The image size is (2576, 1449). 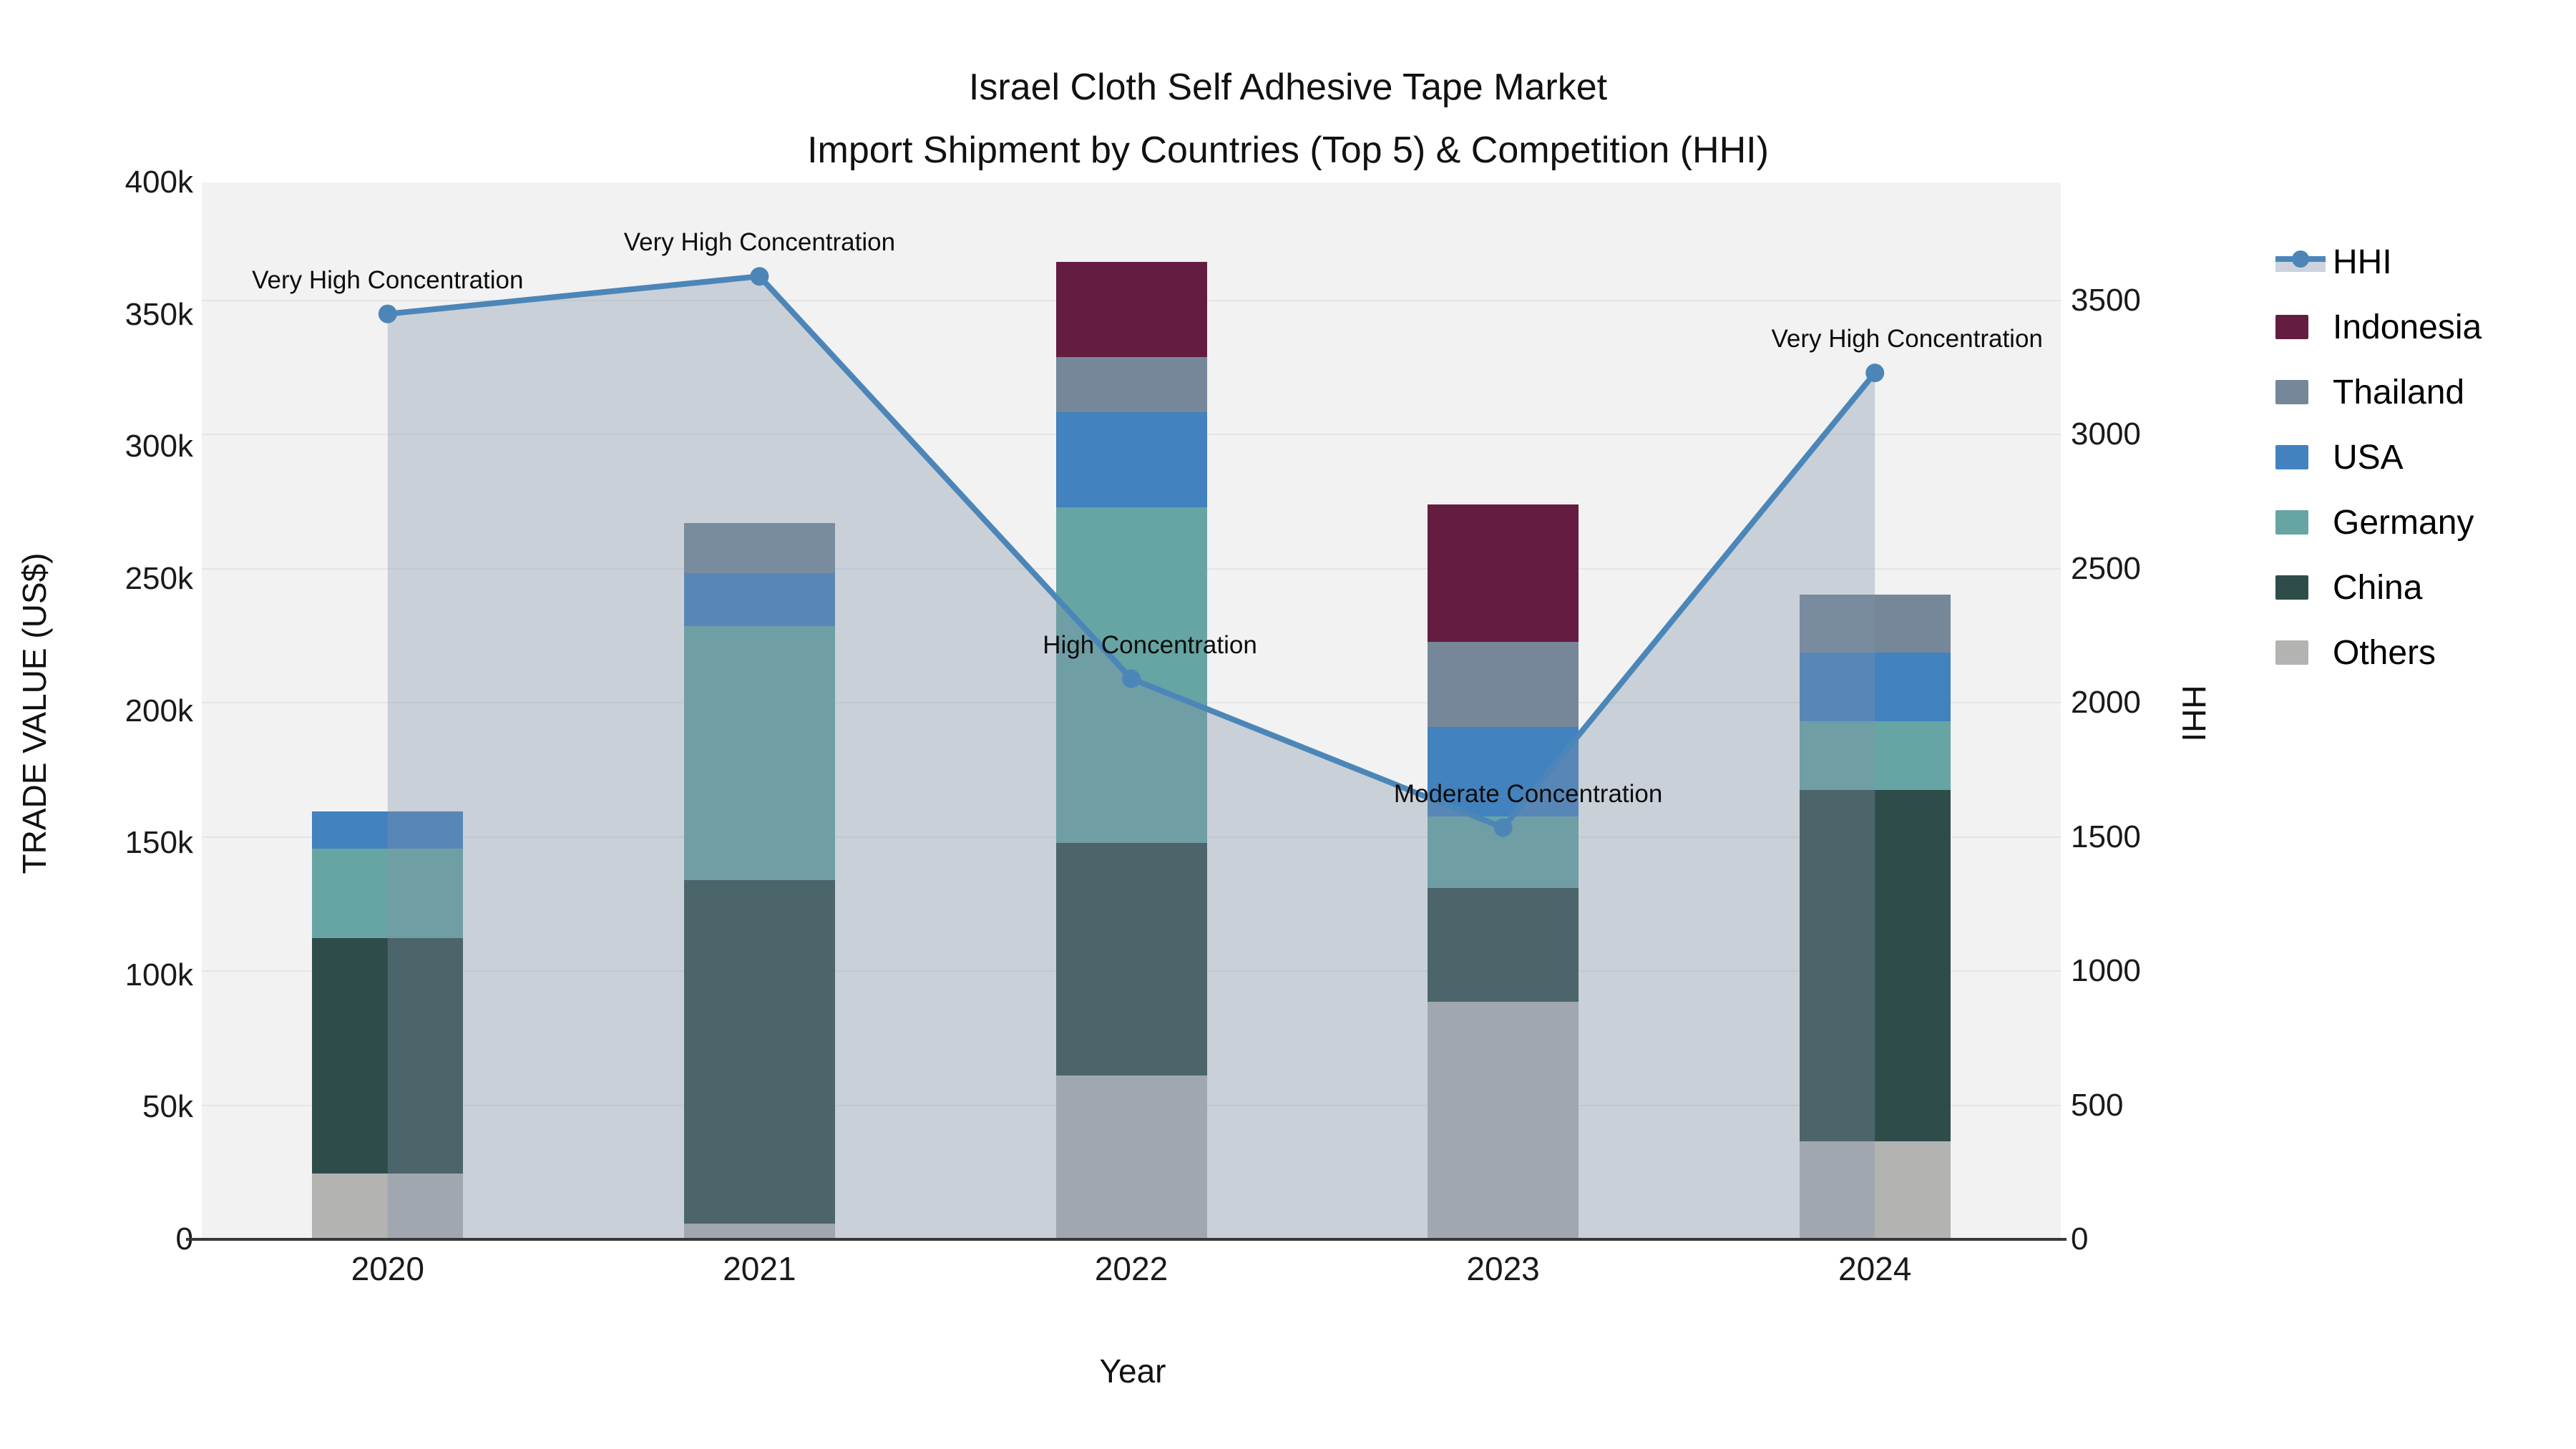 I want to click on y-left-tick-400k: 400k, so click(x=159, y=182).